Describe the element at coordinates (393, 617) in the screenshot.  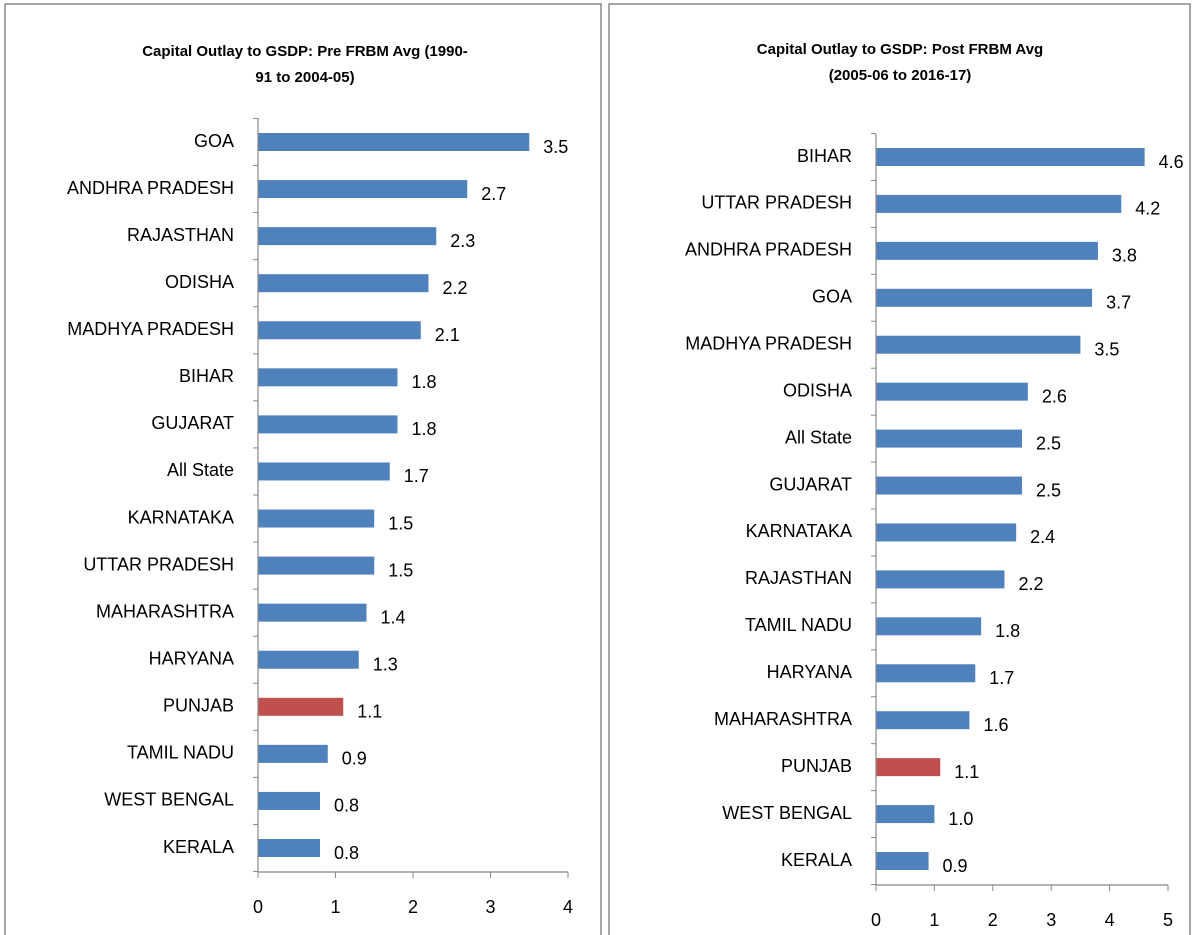
I see `data-label: 1.4` at that location.